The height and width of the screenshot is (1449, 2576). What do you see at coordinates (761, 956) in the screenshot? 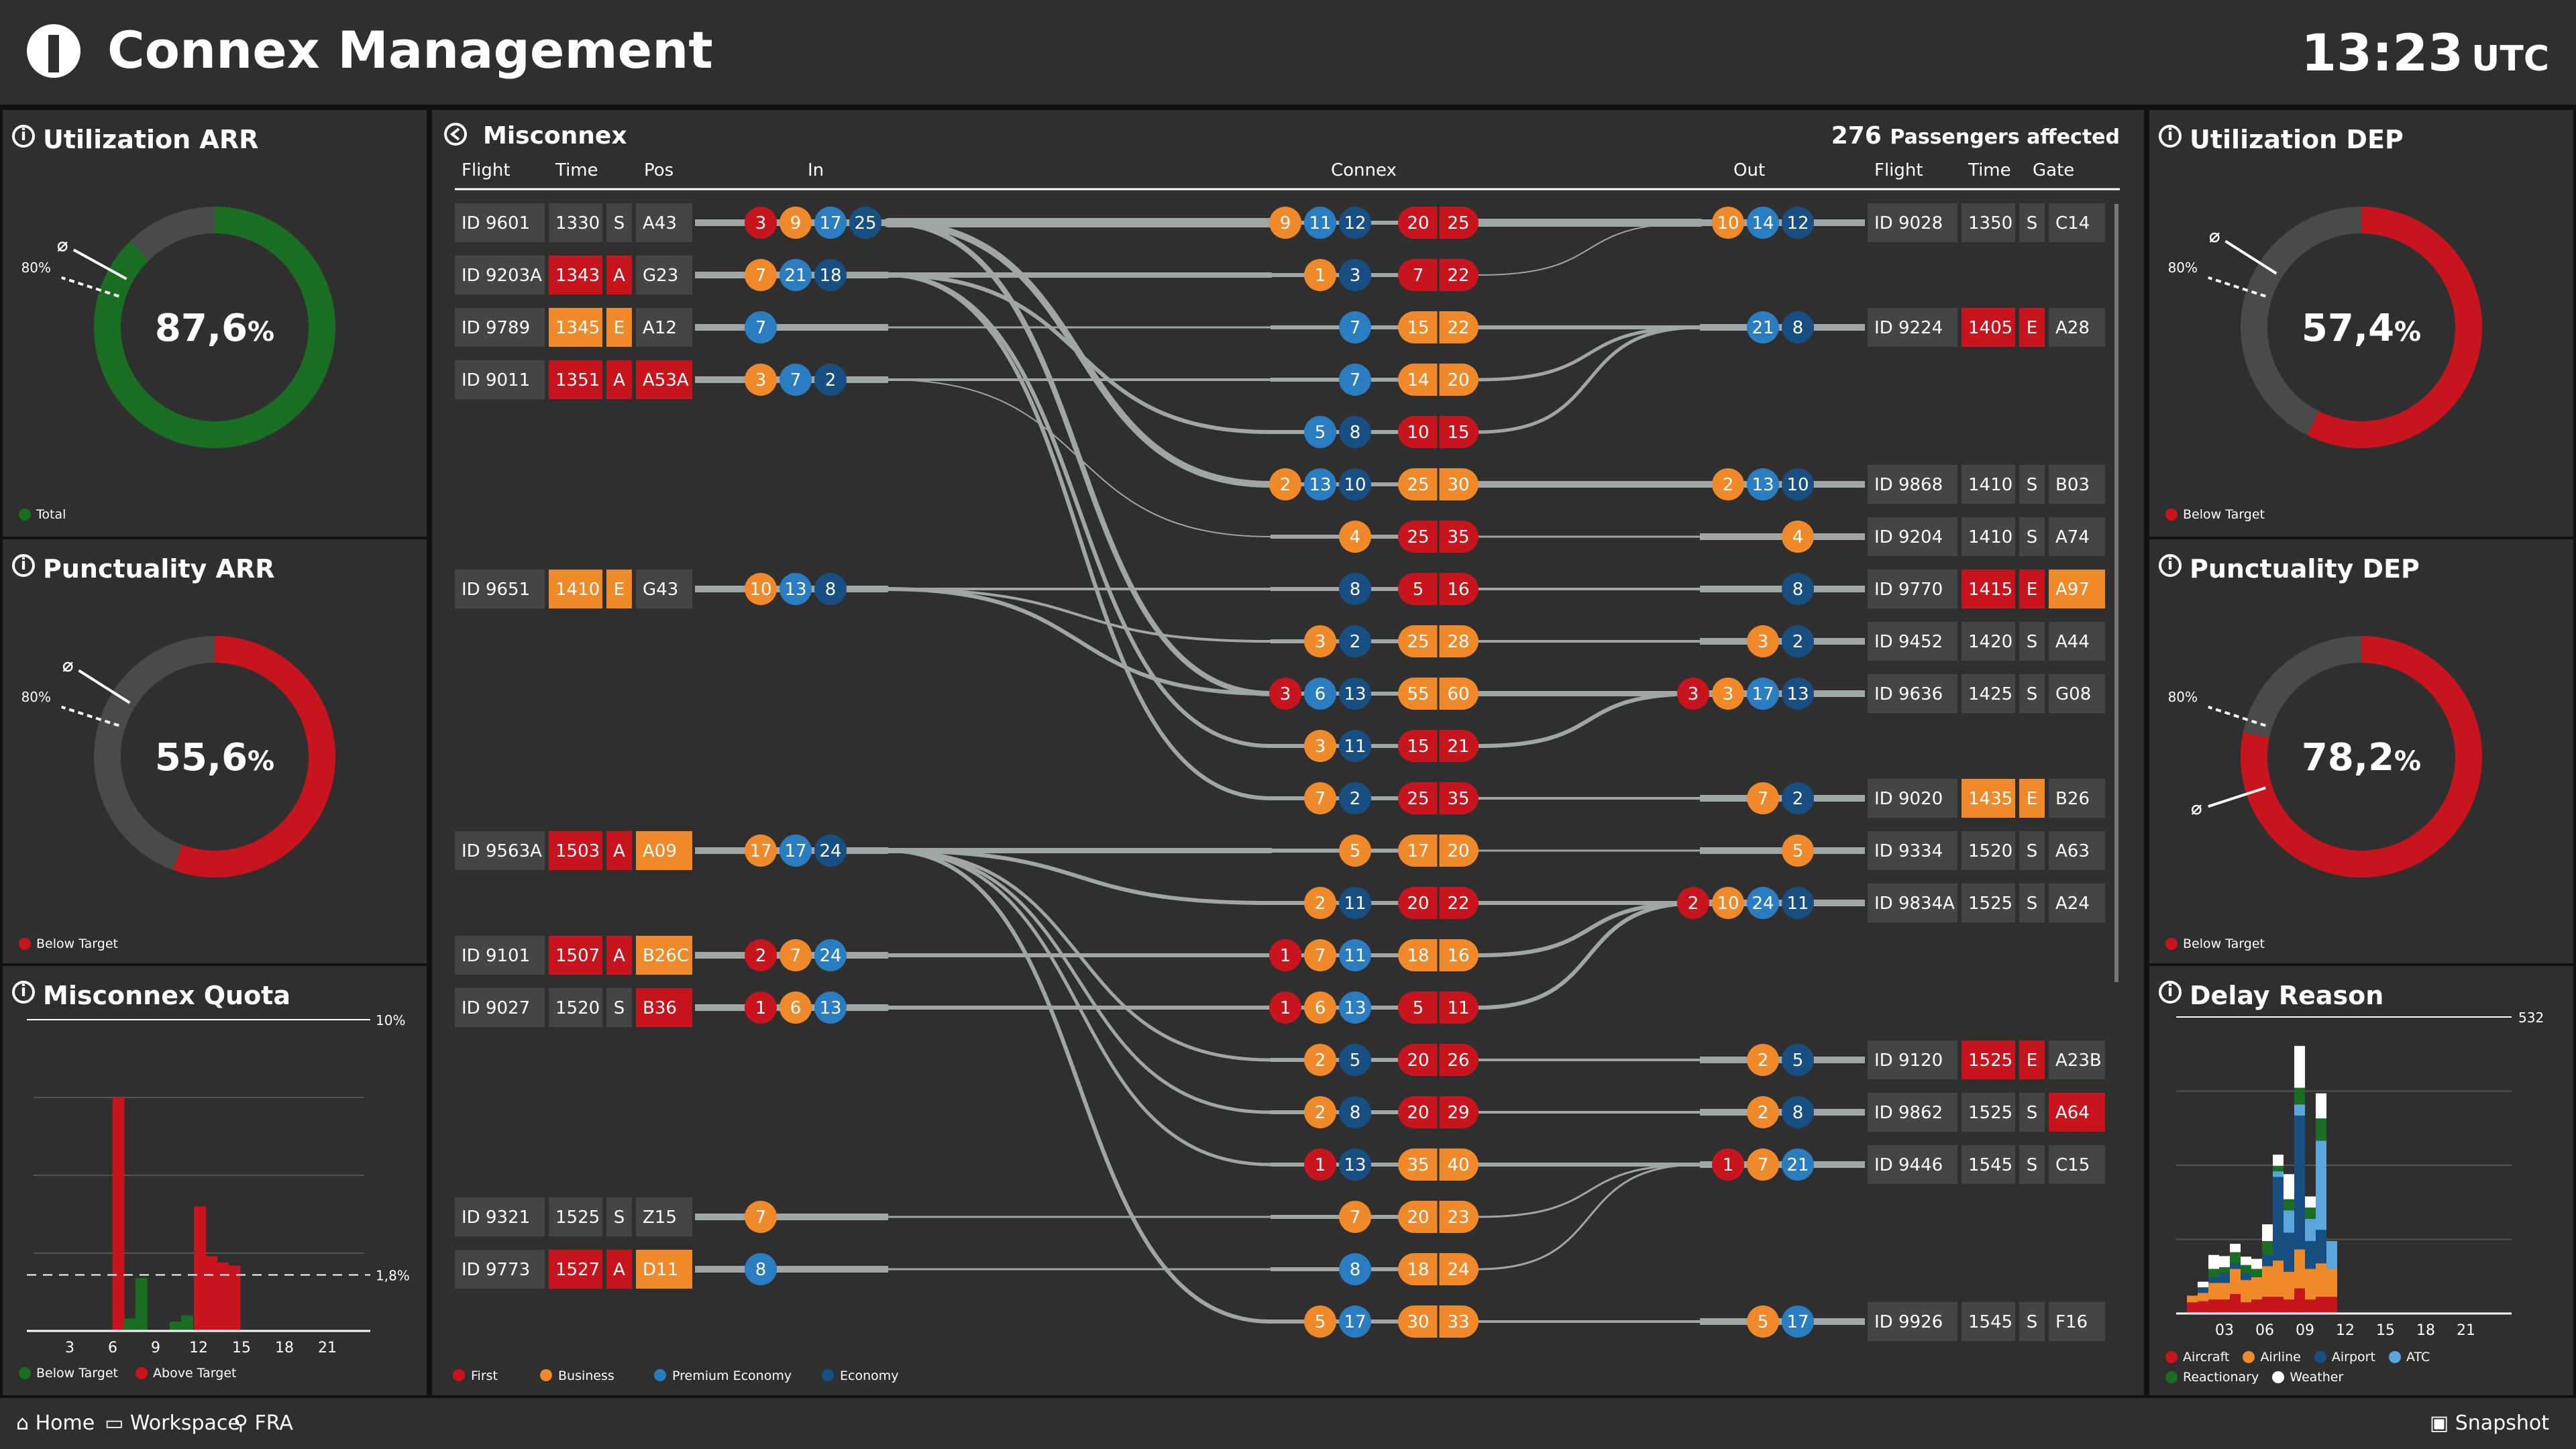
I see `in-badge-value: 2` at bounding box center [761, 956].